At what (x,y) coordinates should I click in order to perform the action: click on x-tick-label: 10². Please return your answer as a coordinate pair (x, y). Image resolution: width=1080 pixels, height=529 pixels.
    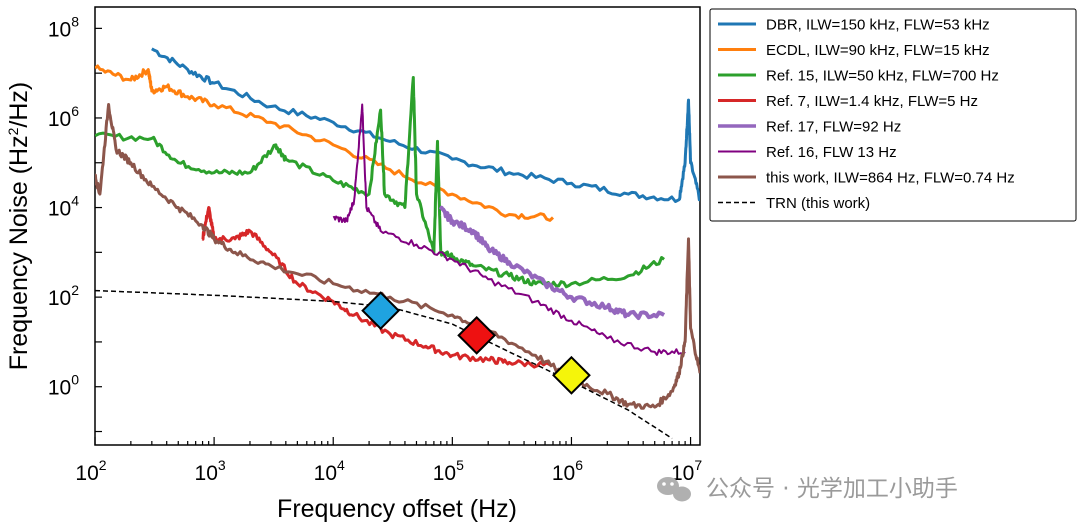
    Looking at the image, I should click on (90, 471).